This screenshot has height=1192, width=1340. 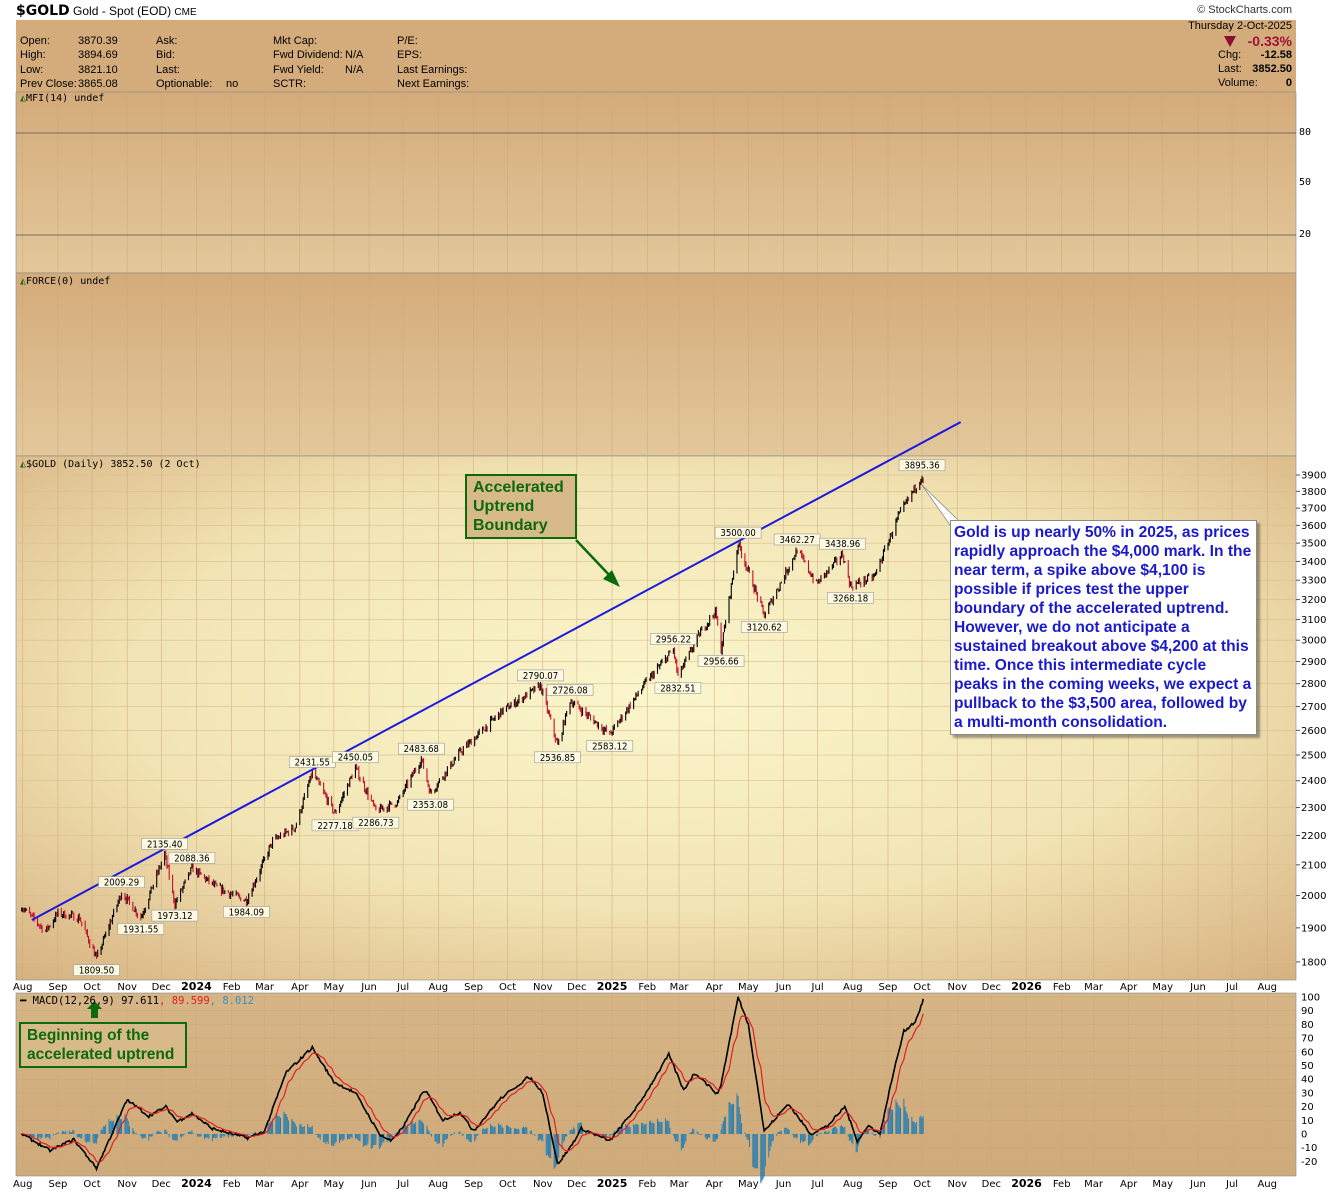 What do you see at coordinates (611, 578) in the screenshot?
I see `trend-box-arrowhead` at bounding box center [611, 578].